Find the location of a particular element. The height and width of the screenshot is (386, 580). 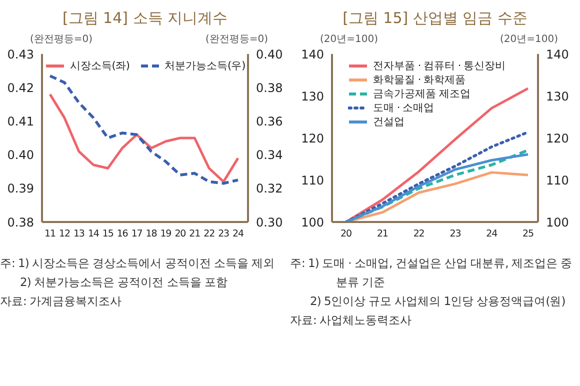

y2-tick-label: 0.36 is located at coordinates (269, 121).